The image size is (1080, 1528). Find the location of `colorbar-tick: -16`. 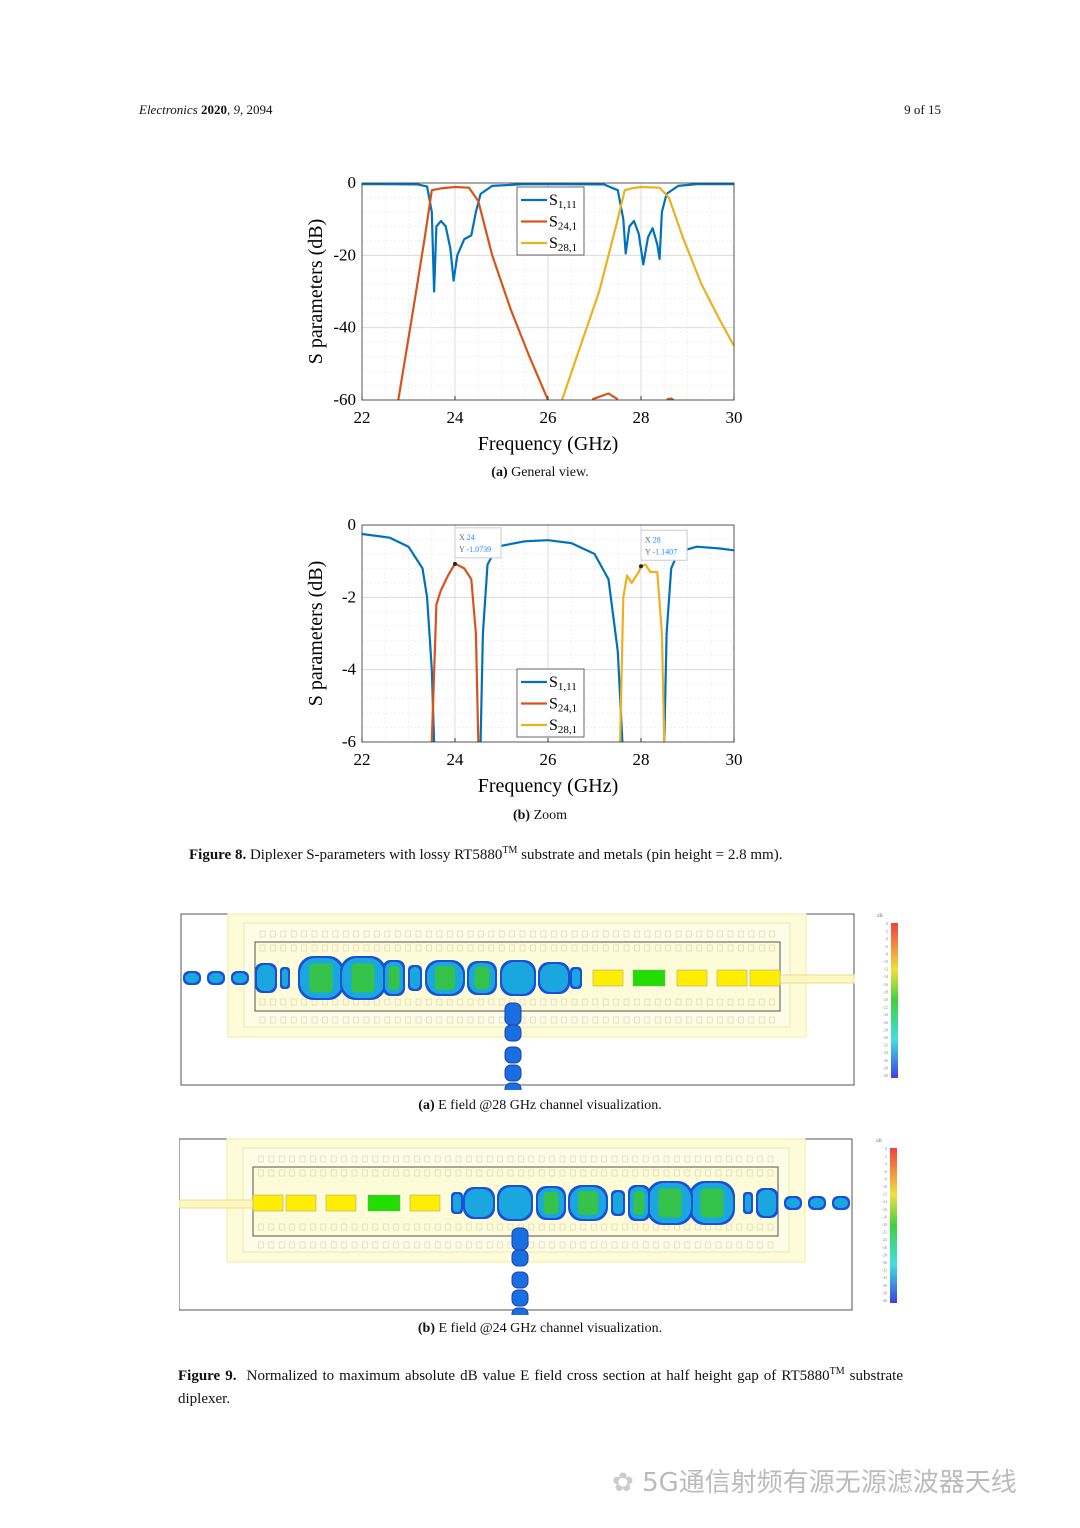

colorbar-tick: -16 is located at coordinates (884, 1209).